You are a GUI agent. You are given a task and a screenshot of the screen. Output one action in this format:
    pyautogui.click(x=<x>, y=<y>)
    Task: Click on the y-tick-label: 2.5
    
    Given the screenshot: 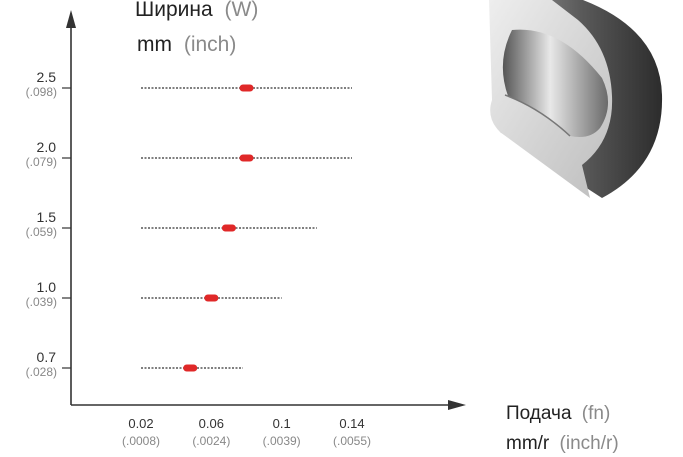 What is the action you would take?
    pyautogui.click(x=47, y=77)
    